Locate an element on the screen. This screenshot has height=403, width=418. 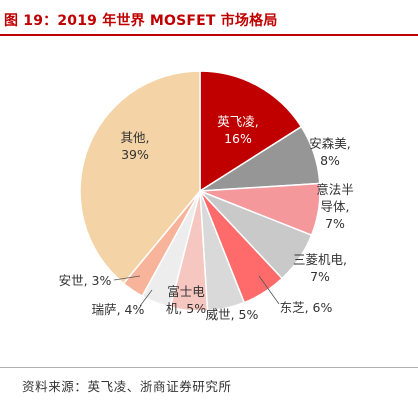
slice-label-line: 三菱机电, is located at coordinates (320, 259).